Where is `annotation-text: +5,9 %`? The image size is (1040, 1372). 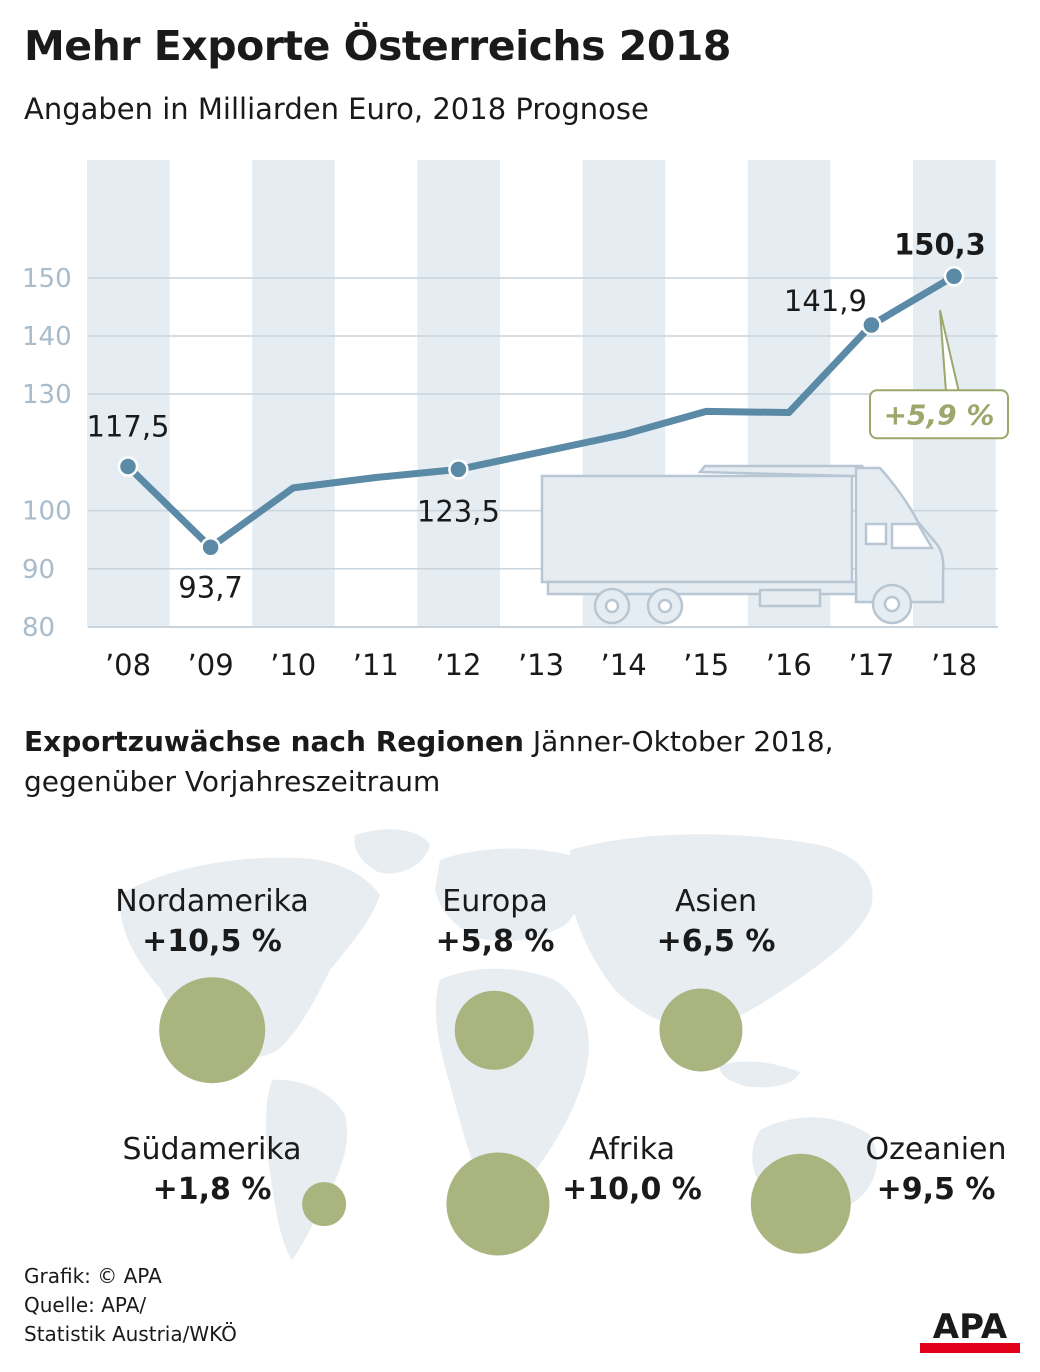 annotation-text: +5,9 % is located at coordinates (939, 414).